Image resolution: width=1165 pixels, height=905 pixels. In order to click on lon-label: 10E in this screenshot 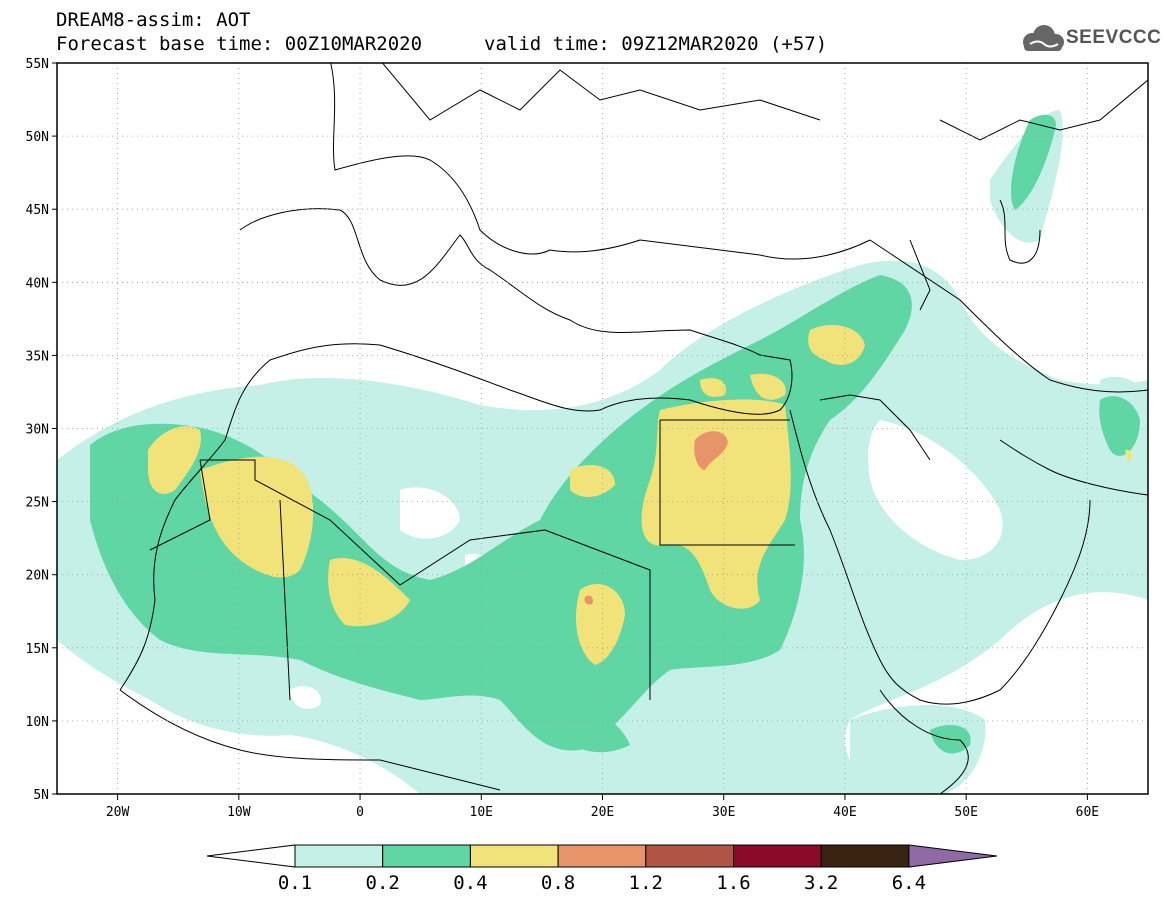, I will do `click(481, 812)`.